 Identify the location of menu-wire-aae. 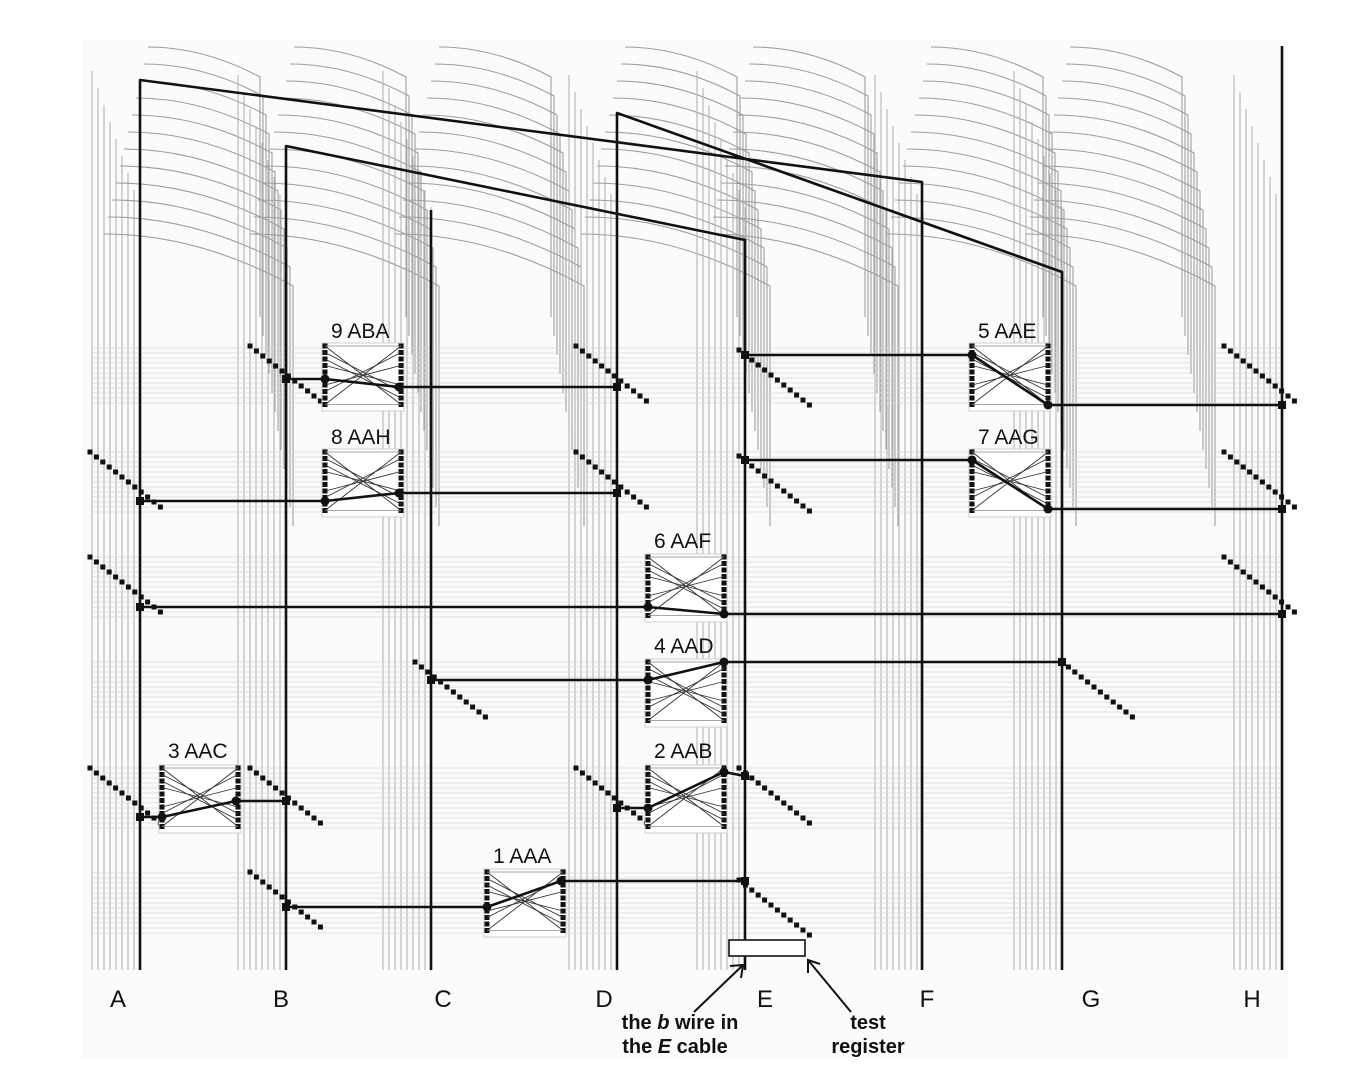
(1013, 380).